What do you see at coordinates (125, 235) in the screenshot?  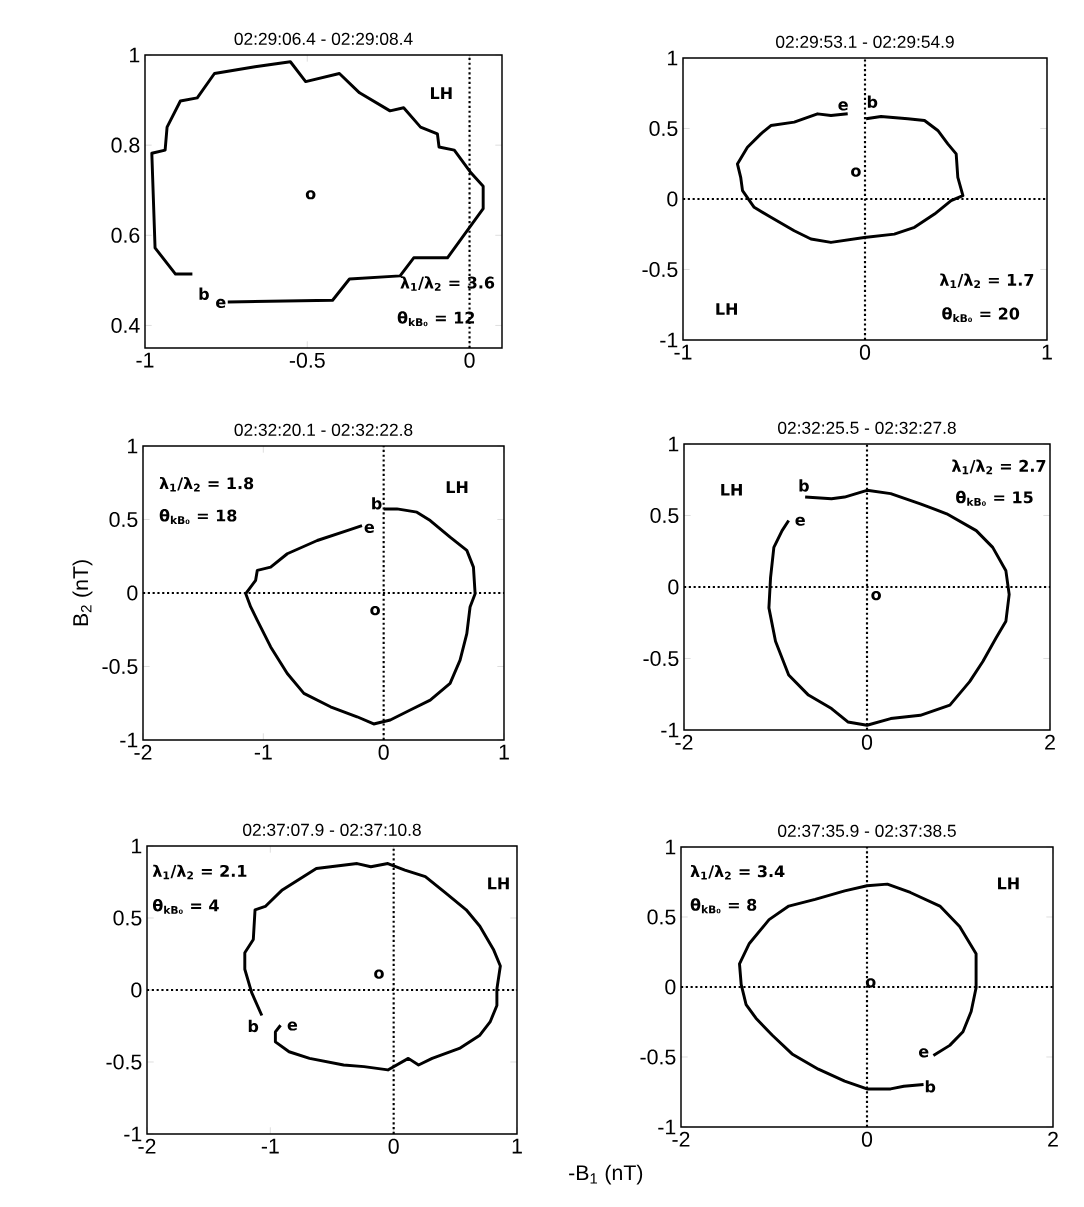 I see `y-tick-label: 0.6` at bounding box center [125, 235].